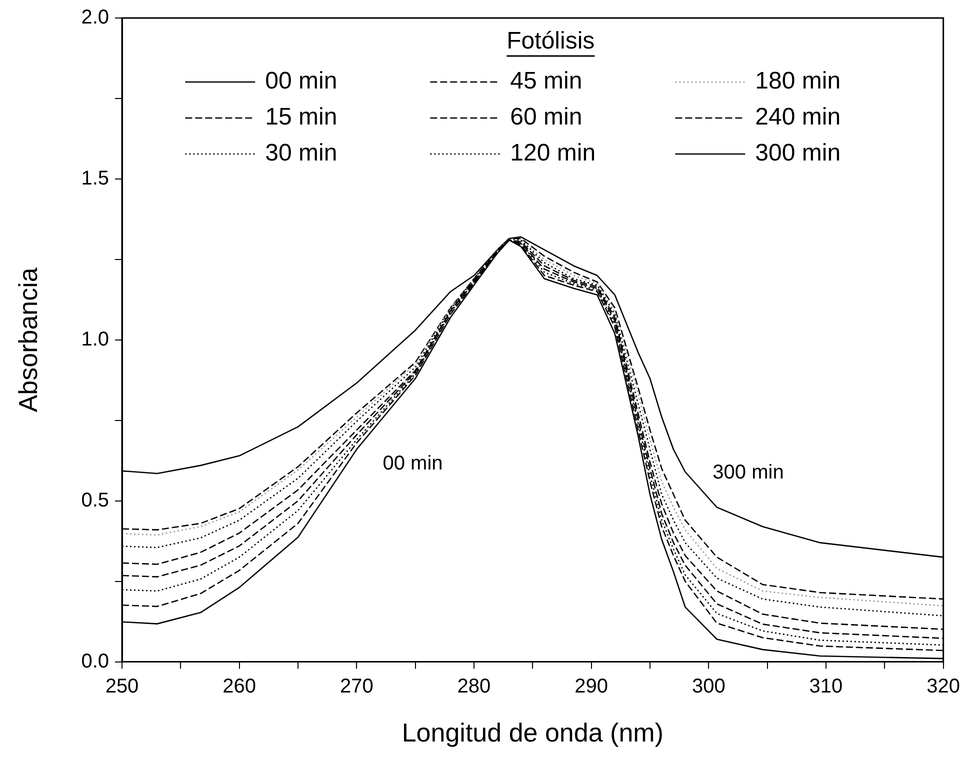 The height and width of the screenshot is (764, 966). I want to click on annotation: 300 min, so click(748, 473).